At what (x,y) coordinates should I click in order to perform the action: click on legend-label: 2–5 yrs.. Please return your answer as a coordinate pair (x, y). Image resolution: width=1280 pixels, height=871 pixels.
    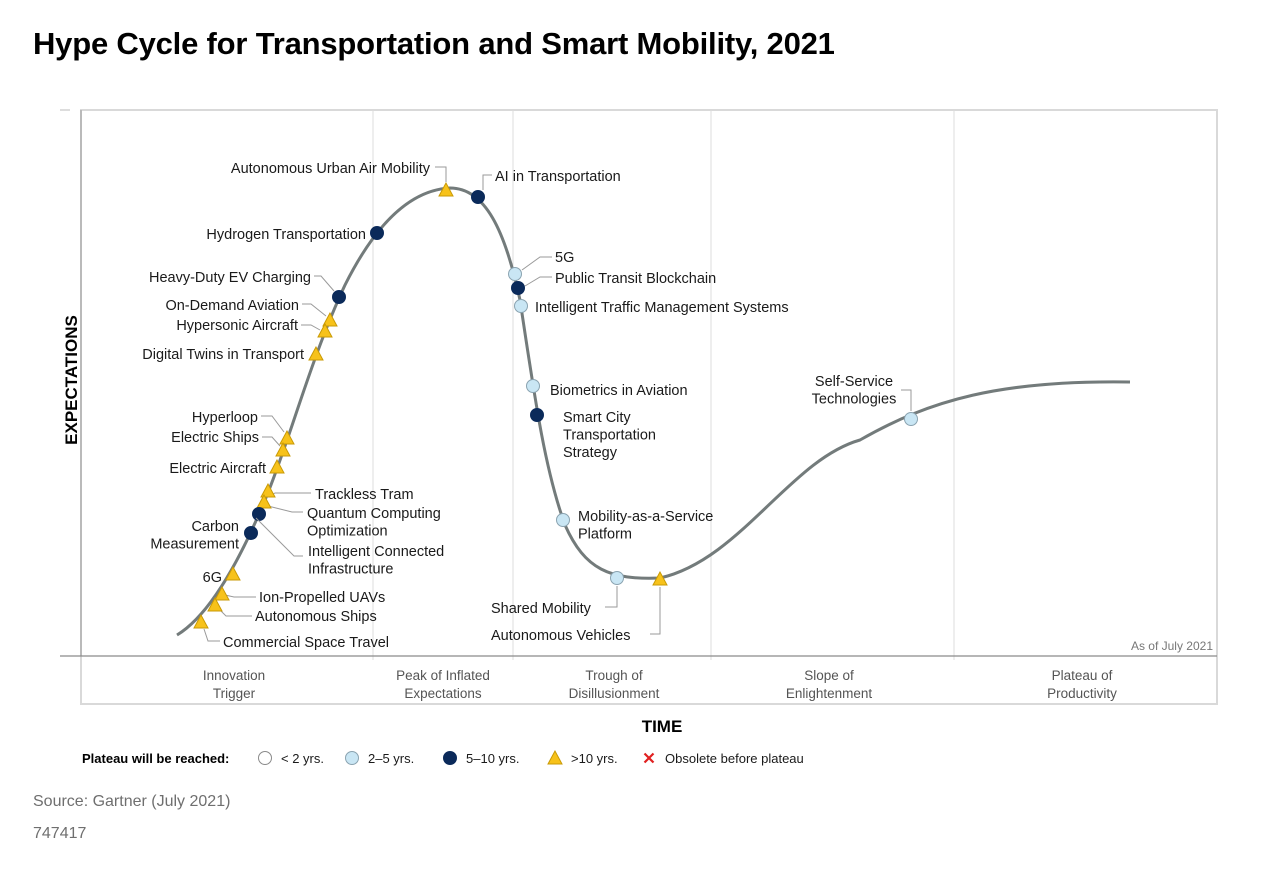
    Looking at the image, I should click on (391, 758).